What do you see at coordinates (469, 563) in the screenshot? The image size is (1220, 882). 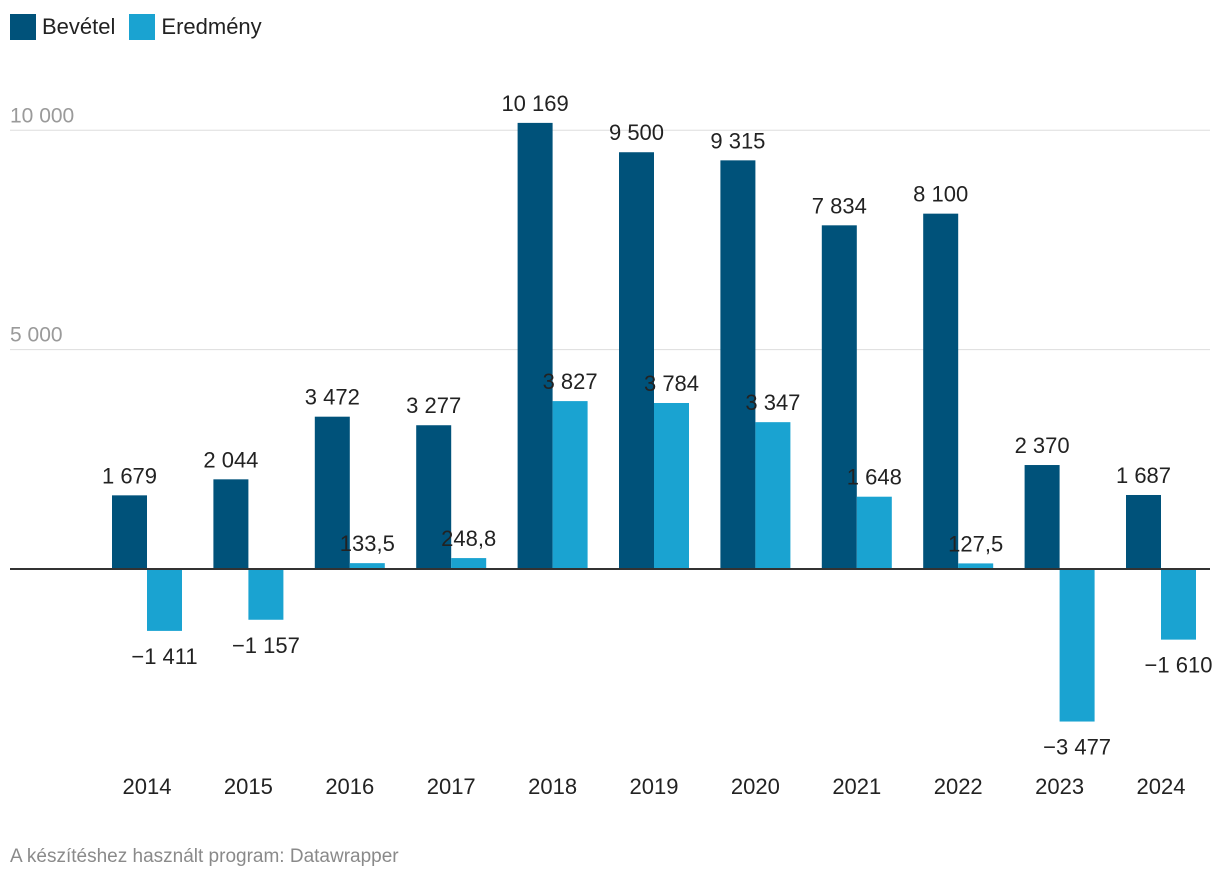 I see `bar-eredmeny-2017` at bounding box center [469, 563].